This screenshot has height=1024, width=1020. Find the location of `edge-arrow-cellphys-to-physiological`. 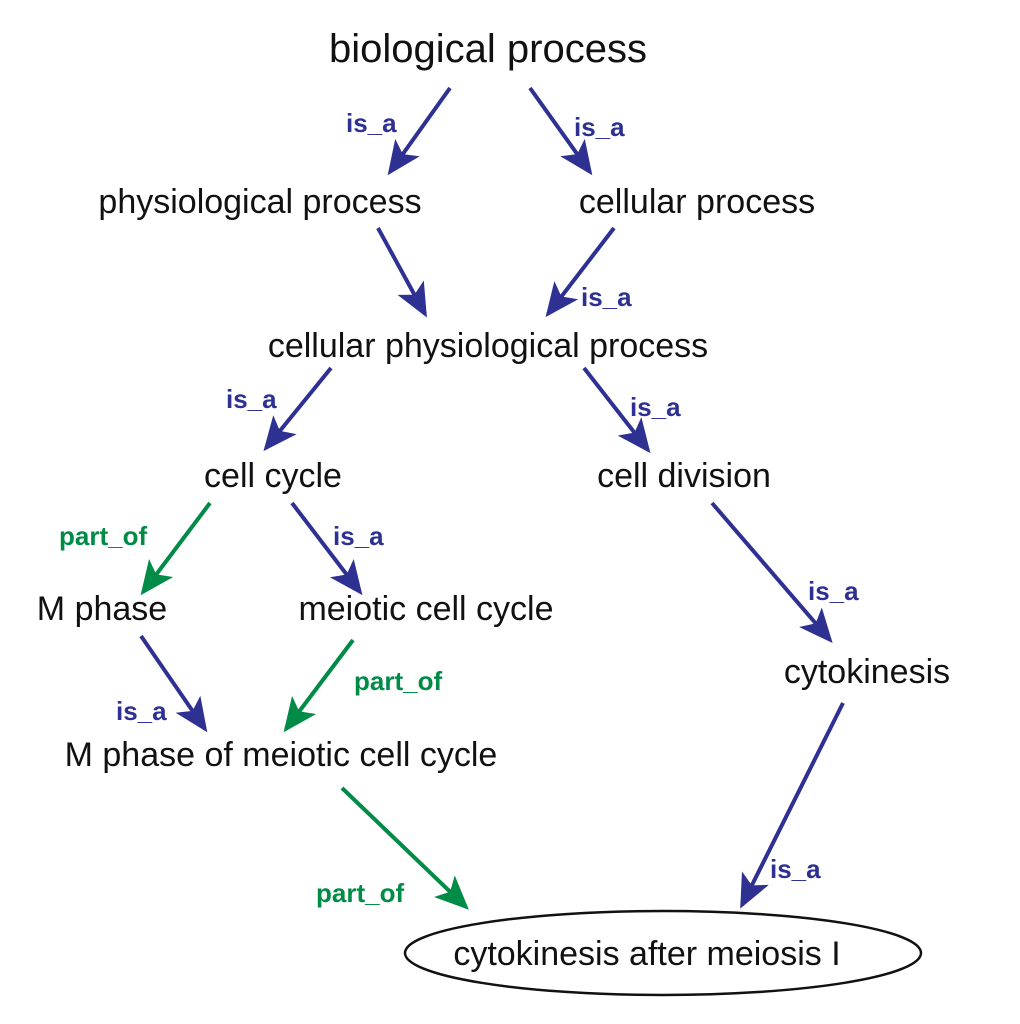

edge-arrow-cellphys-to-physiological is located at coordinates (401, 272).